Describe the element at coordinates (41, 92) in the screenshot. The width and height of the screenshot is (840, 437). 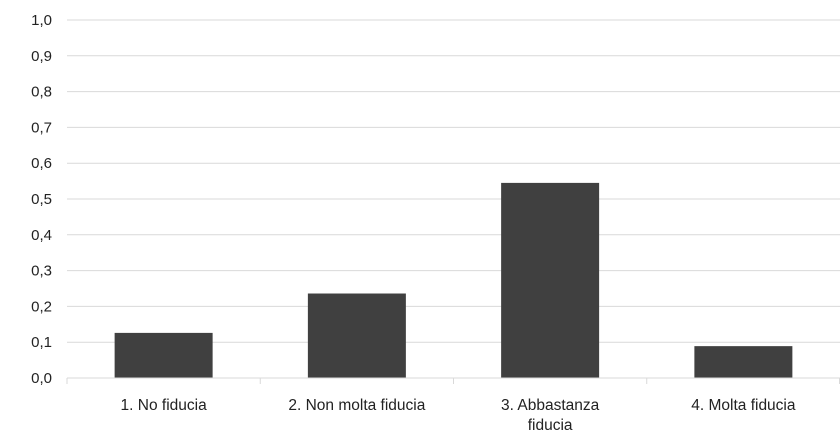
I see `y-tick-label: 0,8` at that location.